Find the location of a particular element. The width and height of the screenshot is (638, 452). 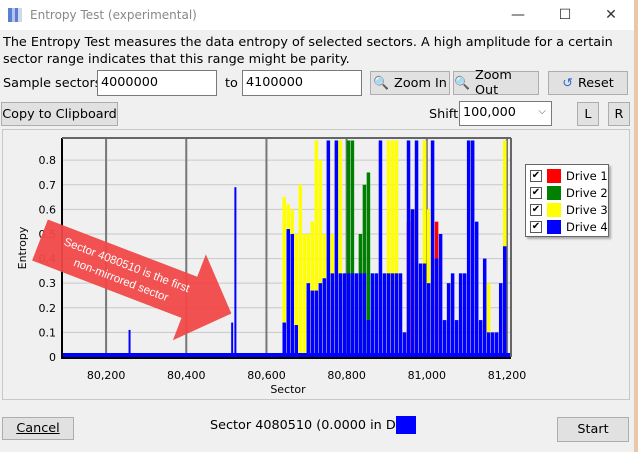

y-tick-label: 0.2 is located at coordinates (48, 308).